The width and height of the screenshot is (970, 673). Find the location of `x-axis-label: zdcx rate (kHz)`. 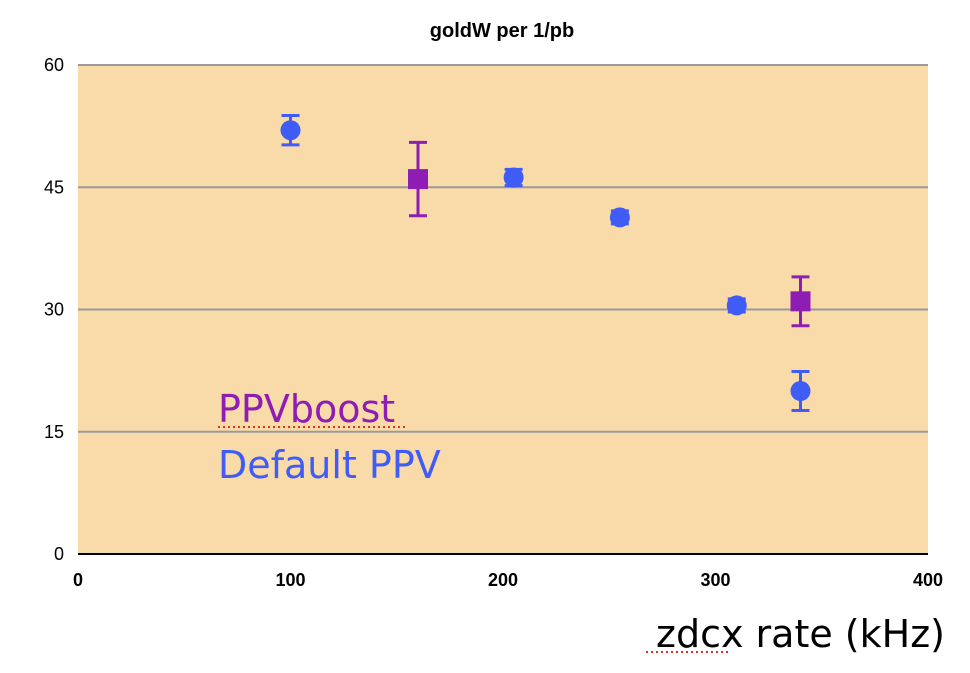

x-axis-label: zdcx rate (kHz) is located at coordinates (800, 634).